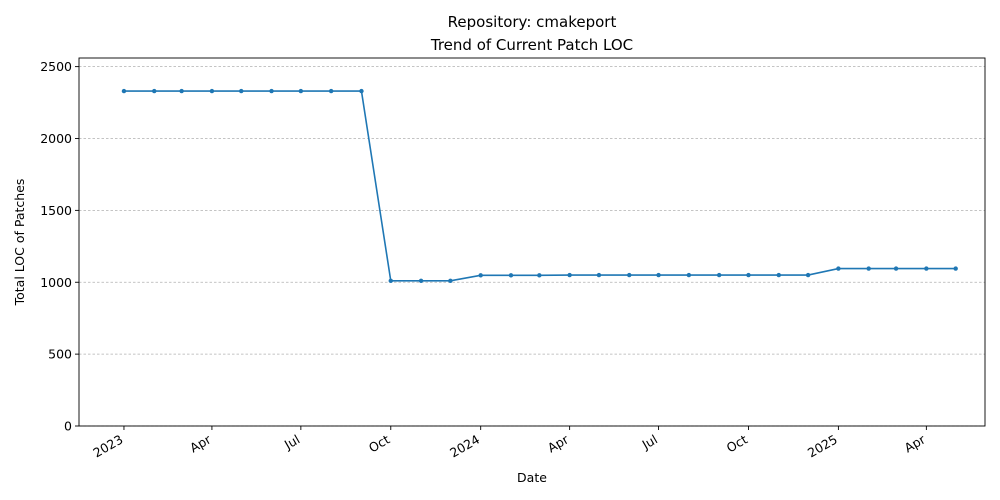 This screenshot has height=500, width=1000. Describe the element at coordinates (56, 282) in the screenshot. I see `y-tick-label: 1000` at that location.